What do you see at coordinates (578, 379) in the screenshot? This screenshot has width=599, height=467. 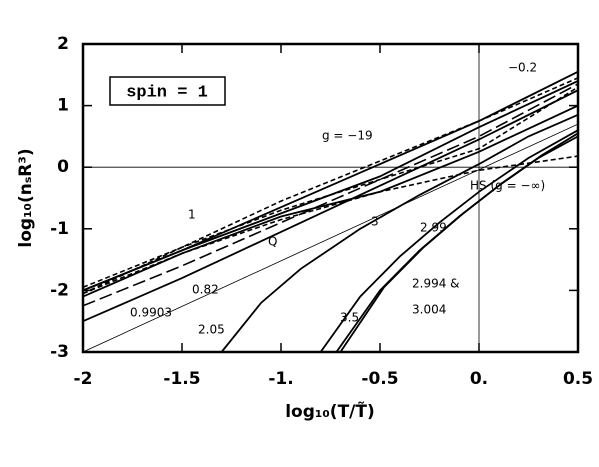 I see `x-tick-label: 0.5` at bounding box center [578, 379].